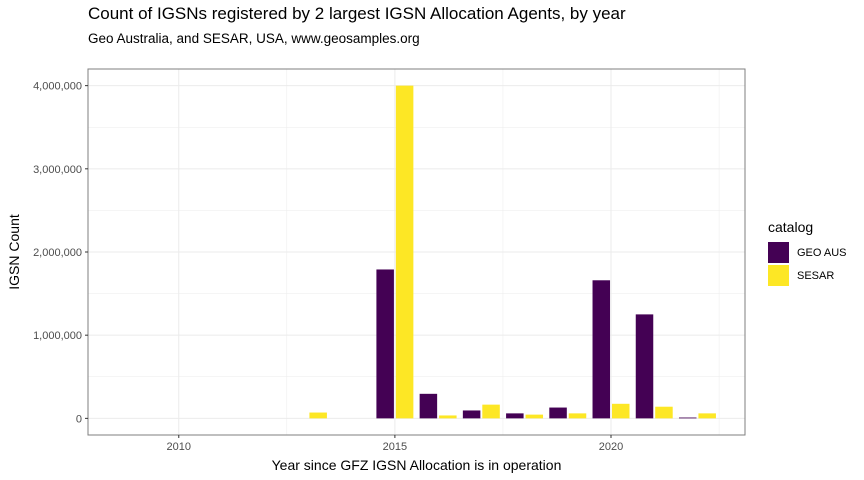 The width and height of the screenshot is (864, 480). What do you see at coordinates (179, 447) in the screenshot?
I see `x-tick-label-2010: 2010` at bounding box center [179, 447].